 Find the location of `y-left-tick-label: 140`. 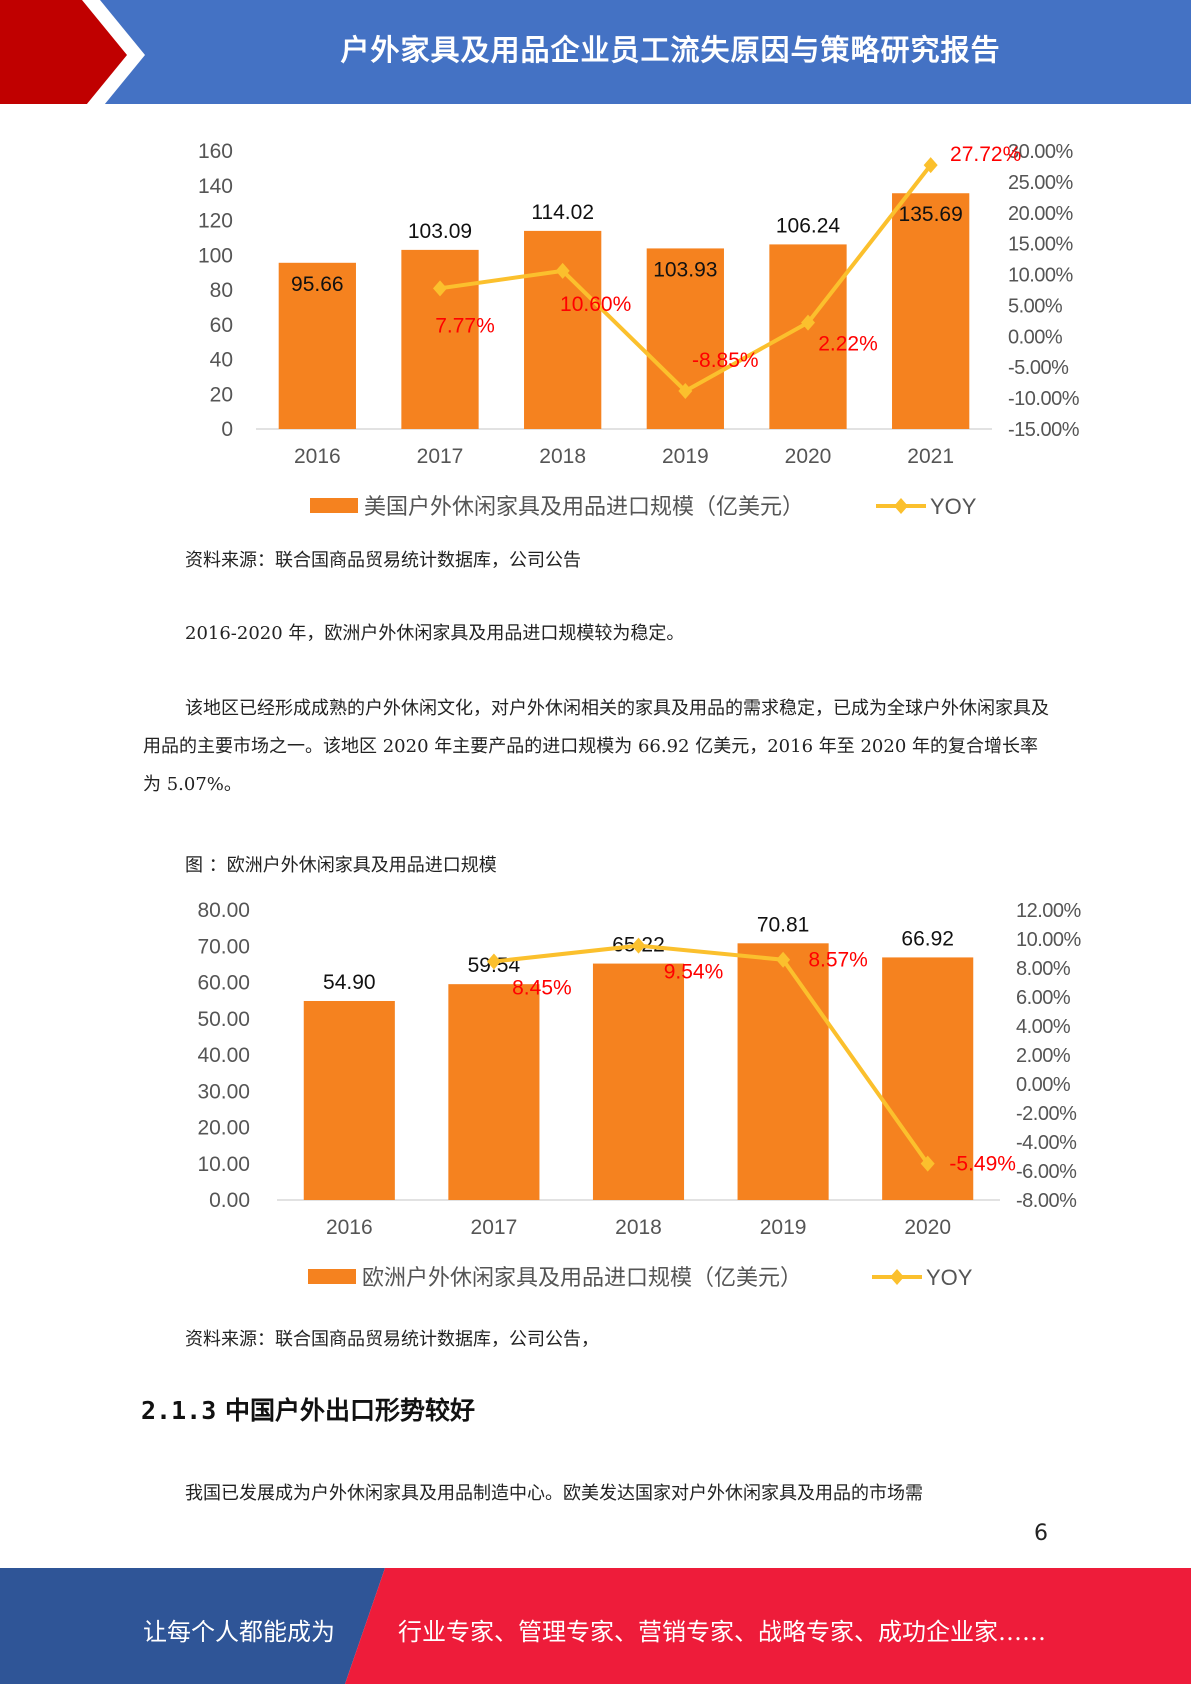

y-left-tick-label: 140 is located at coordinates (215, 186).